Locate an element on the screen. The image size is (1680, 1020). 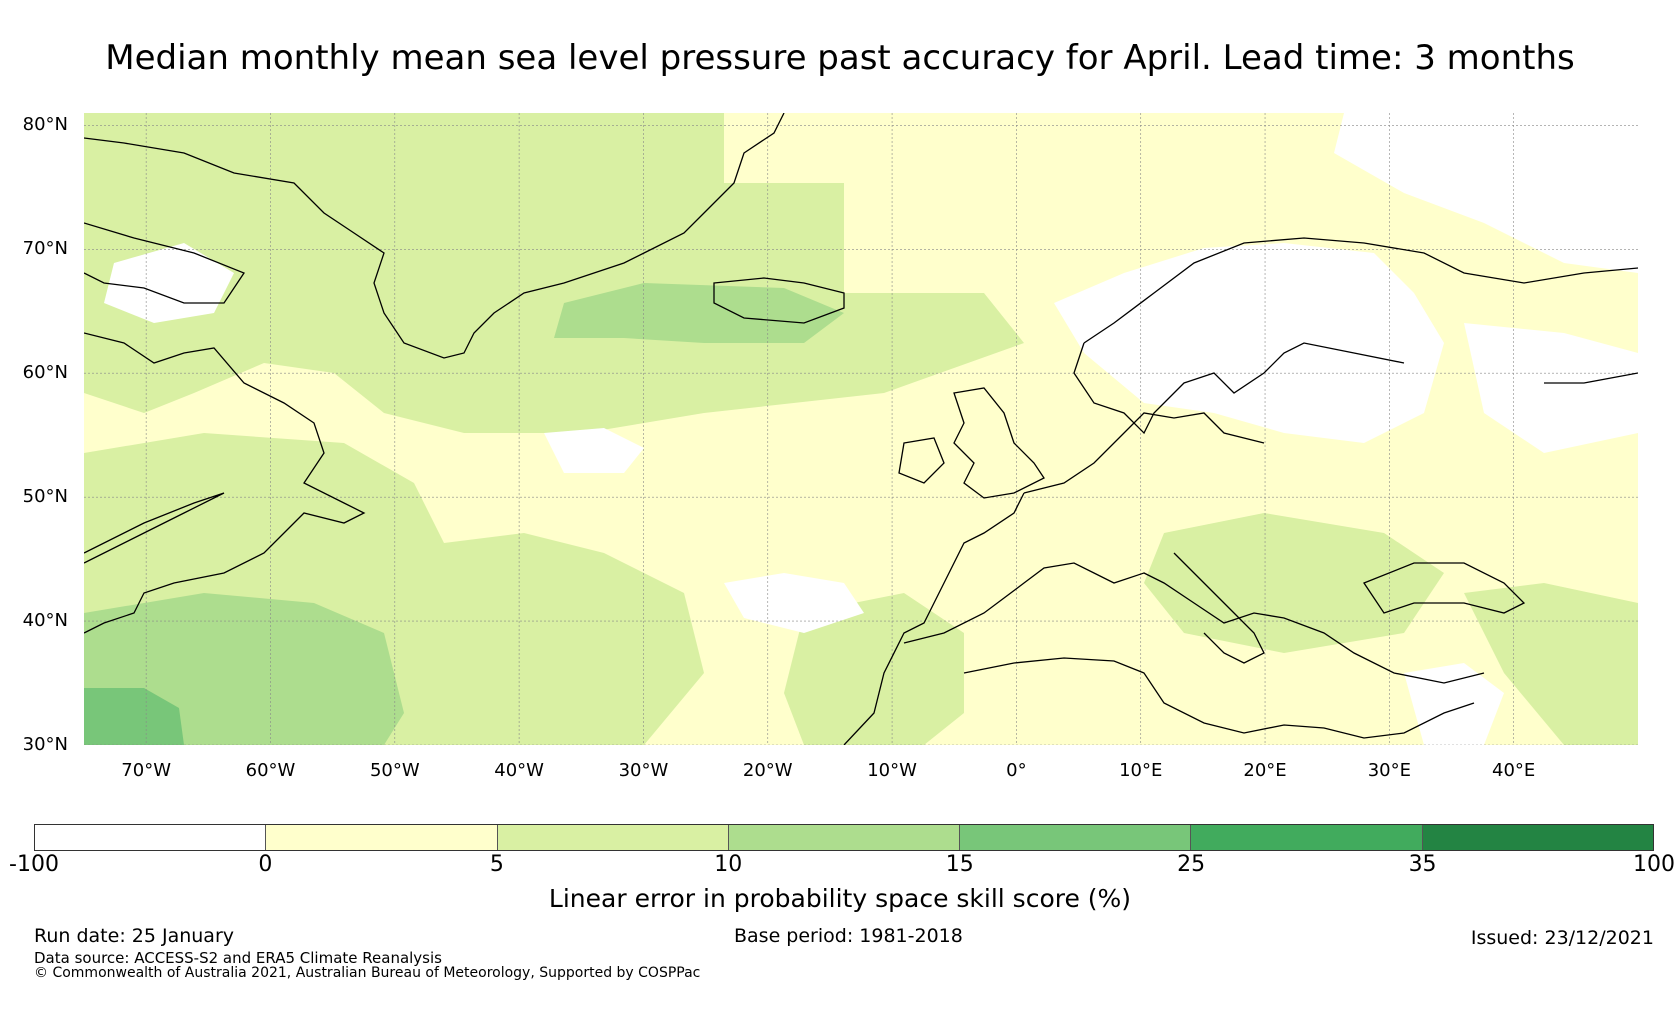
latitude-label: 60°N is located at coordinates (45, 373).